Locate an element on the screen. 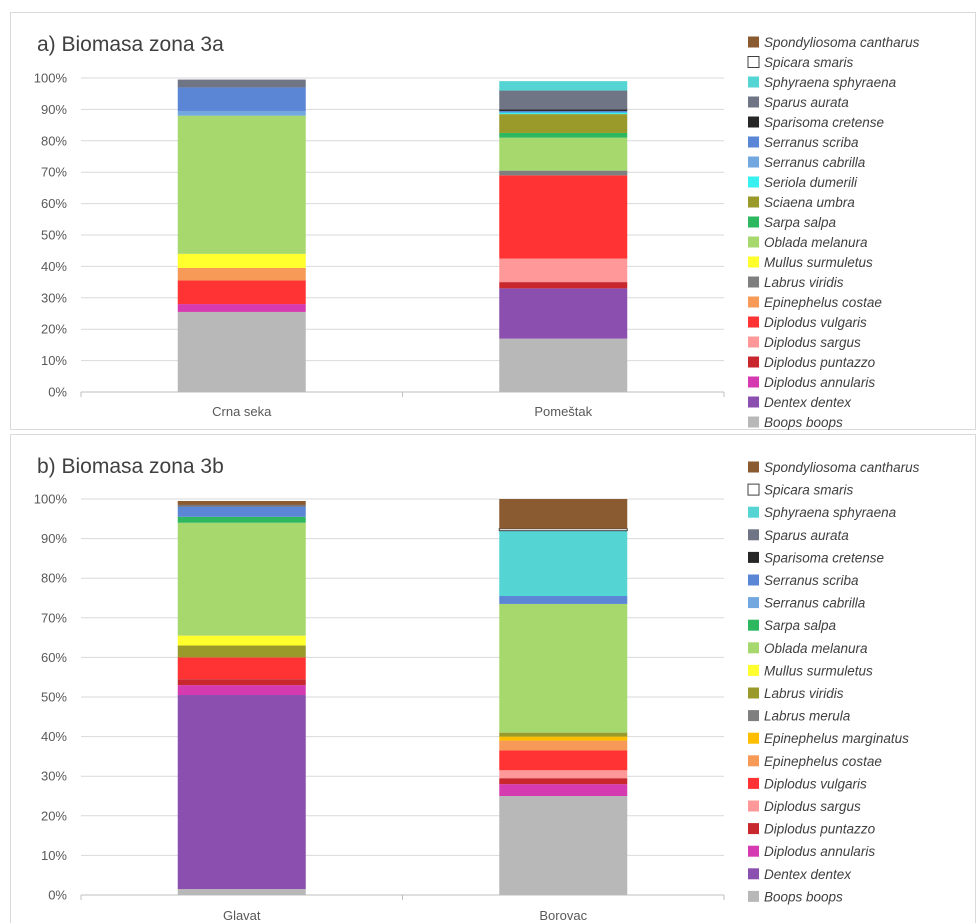 The image size is (976, 924). legend-label: Seriola dumerili is located at coordinates (811, 182).